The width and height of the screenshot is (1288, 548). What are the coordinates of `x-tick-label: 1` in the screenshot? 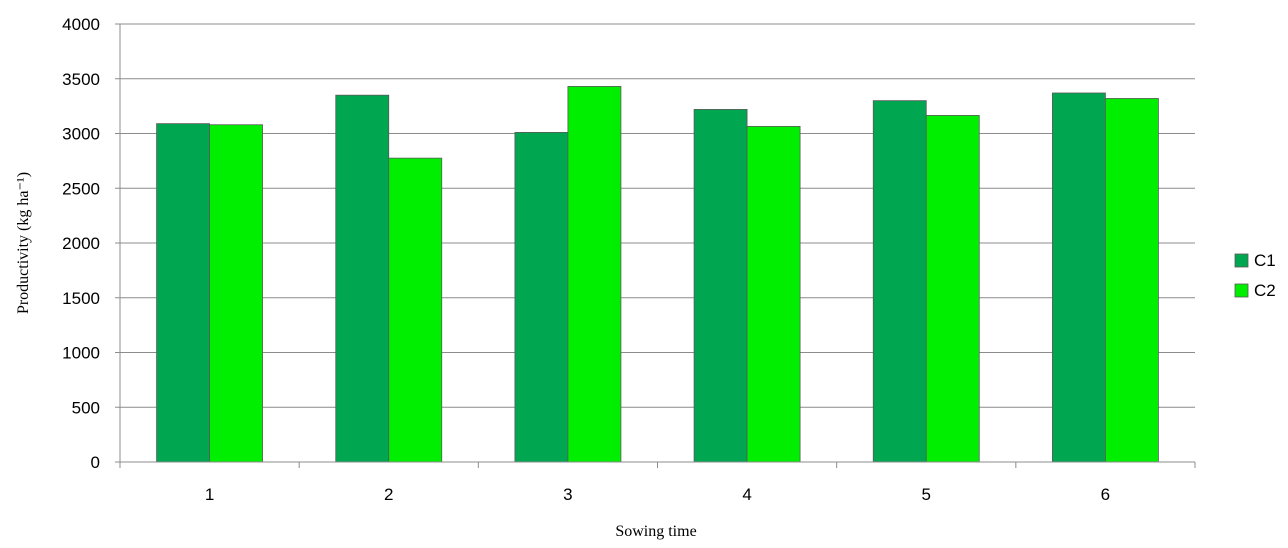 It's located at (209, 494).